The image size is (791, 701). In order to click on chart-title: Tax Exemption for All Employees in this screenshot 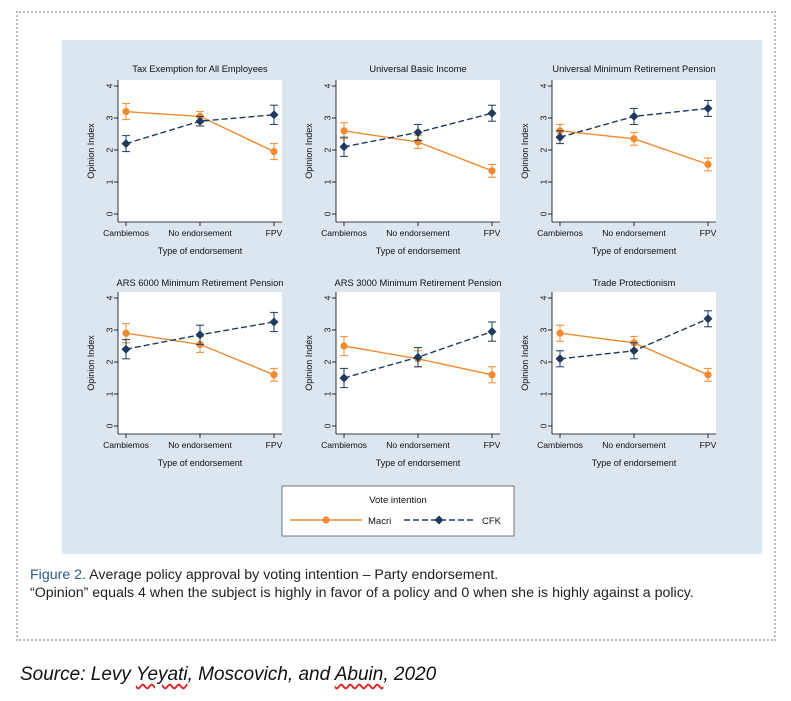, I will do `click(200, 69)`.